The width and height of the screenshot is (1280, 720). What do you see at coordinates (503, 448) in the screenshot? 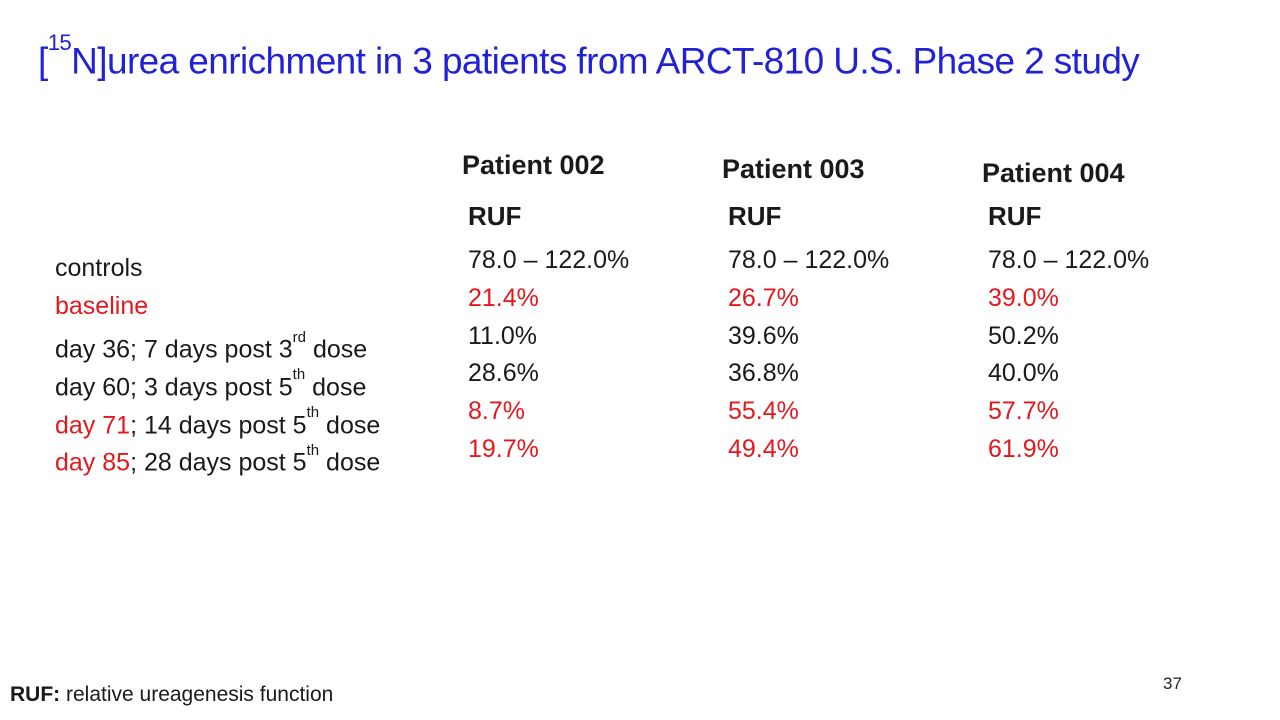
I see `value-cell-day-85: 19.7%` at bounding box center [503, 448].